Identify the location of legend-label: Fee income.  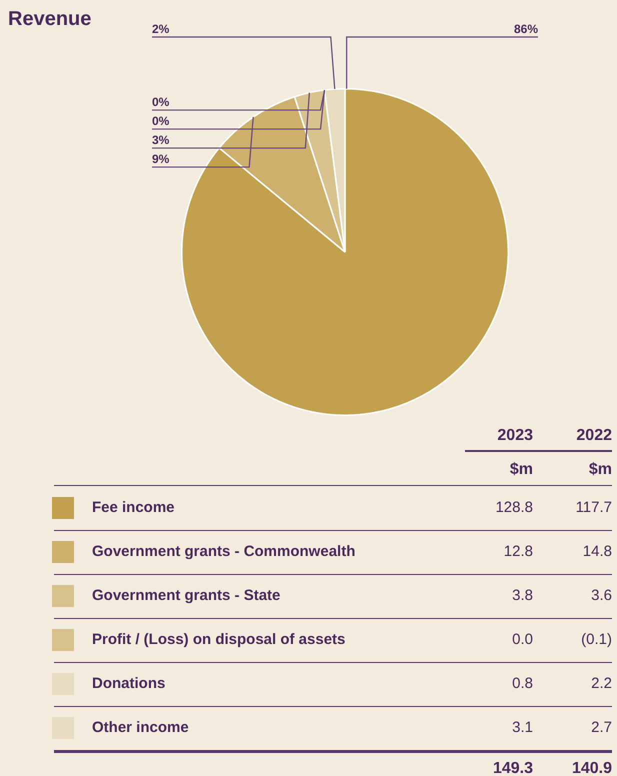
(133, 507).